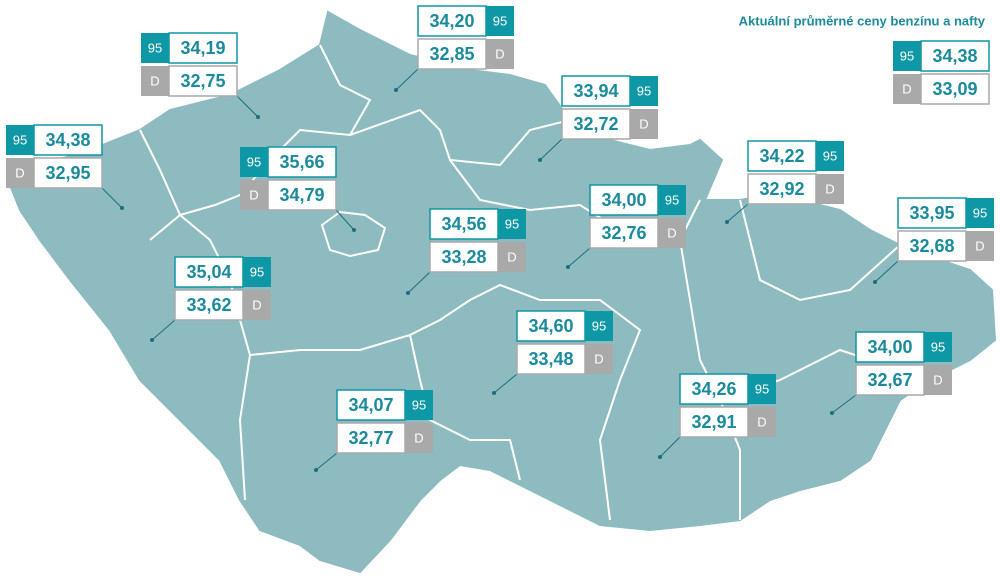 Image resolution: width=1000 pixels, height=578 pixels. I want to click on price-value: 33,62, so click(208, 305).